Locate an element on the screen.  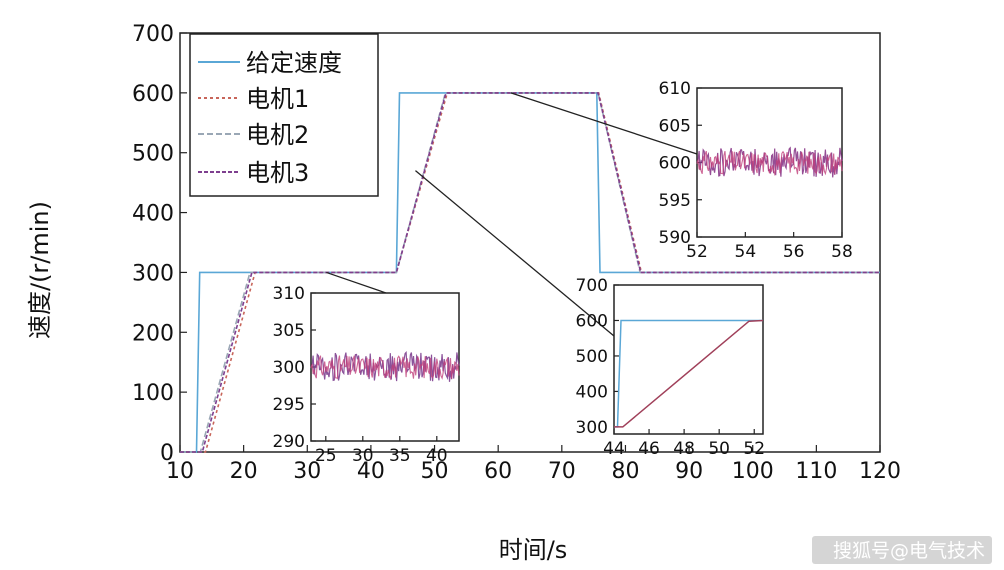
inset600-y-tick-label: 590 is located at coordinates (675, 238).